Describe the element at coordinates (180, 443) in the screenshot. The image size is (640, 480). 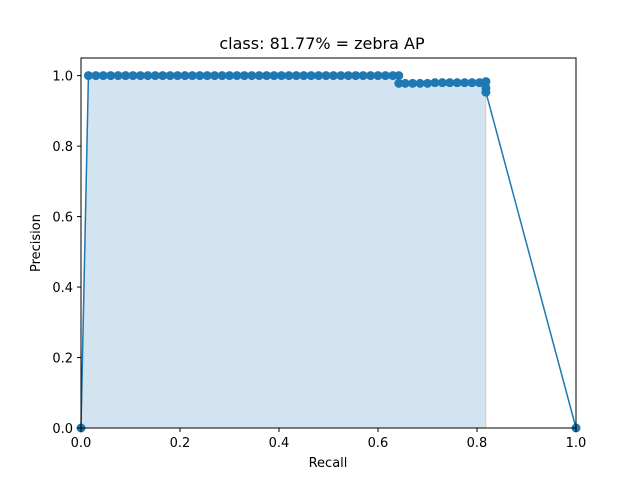
I see `x-tick-label: 0.2` at that location.